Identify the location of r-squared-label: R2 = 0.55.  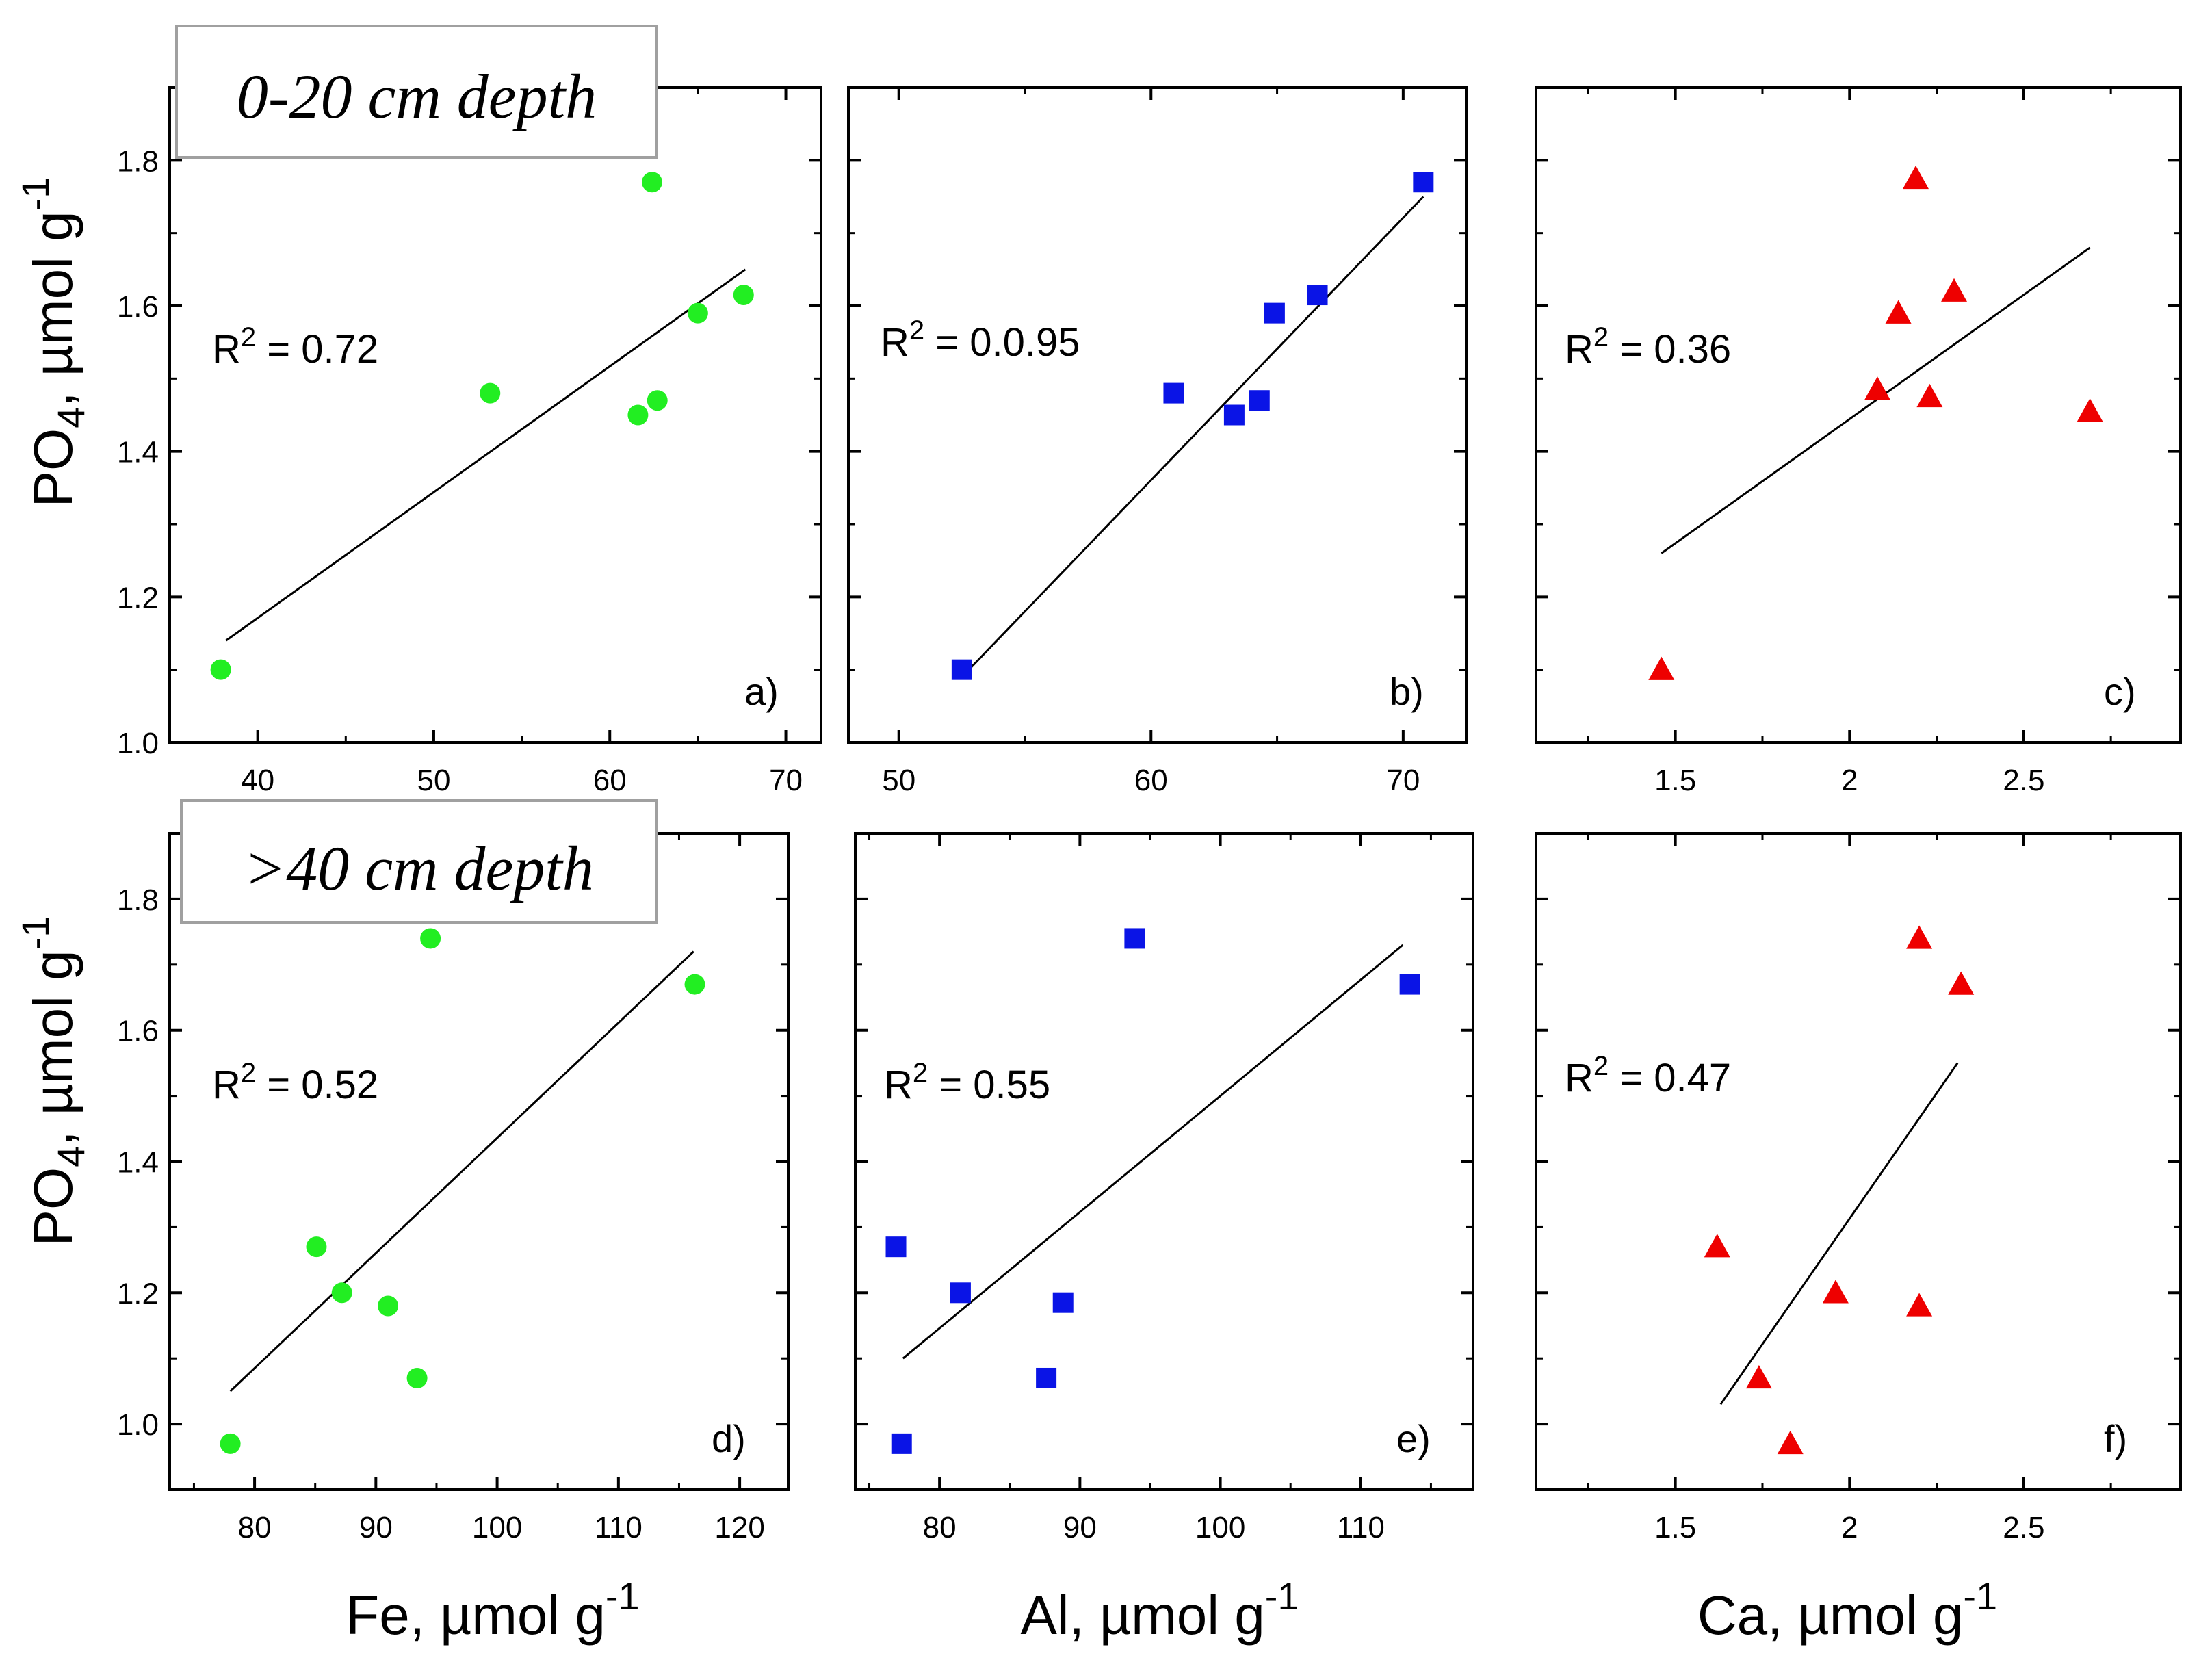
(967, 1082).